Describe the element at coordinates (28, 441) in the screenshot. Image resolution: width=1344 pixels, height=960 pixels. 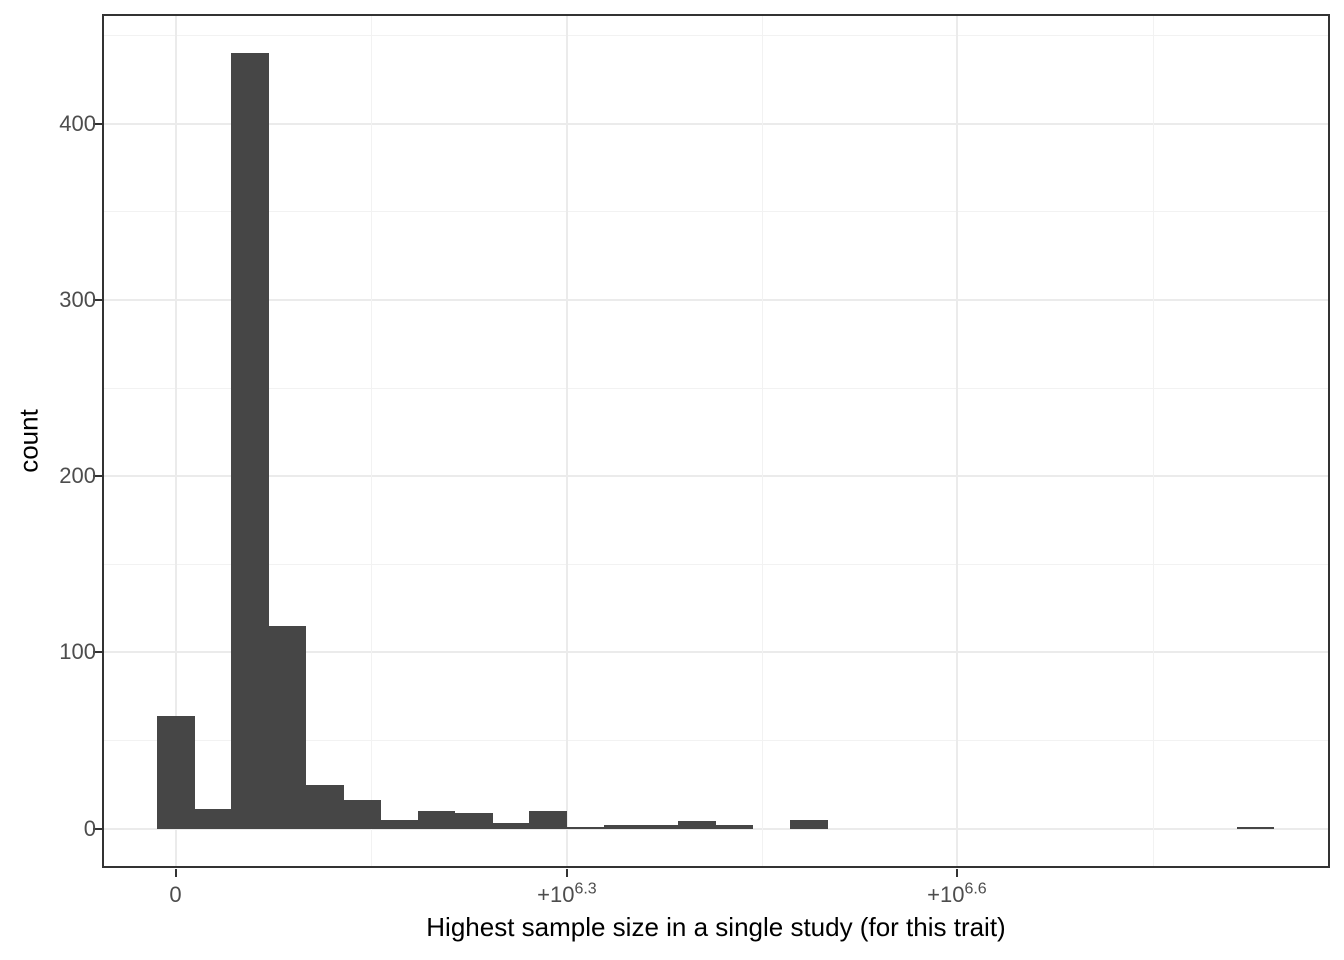
I see `y-axis-title: count` at that location.